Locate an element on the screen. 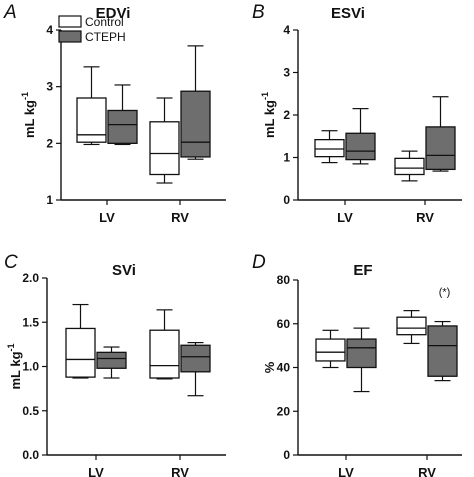 The image size is (474, 477). y-axis-label: % is located at coordinates (269, 367).